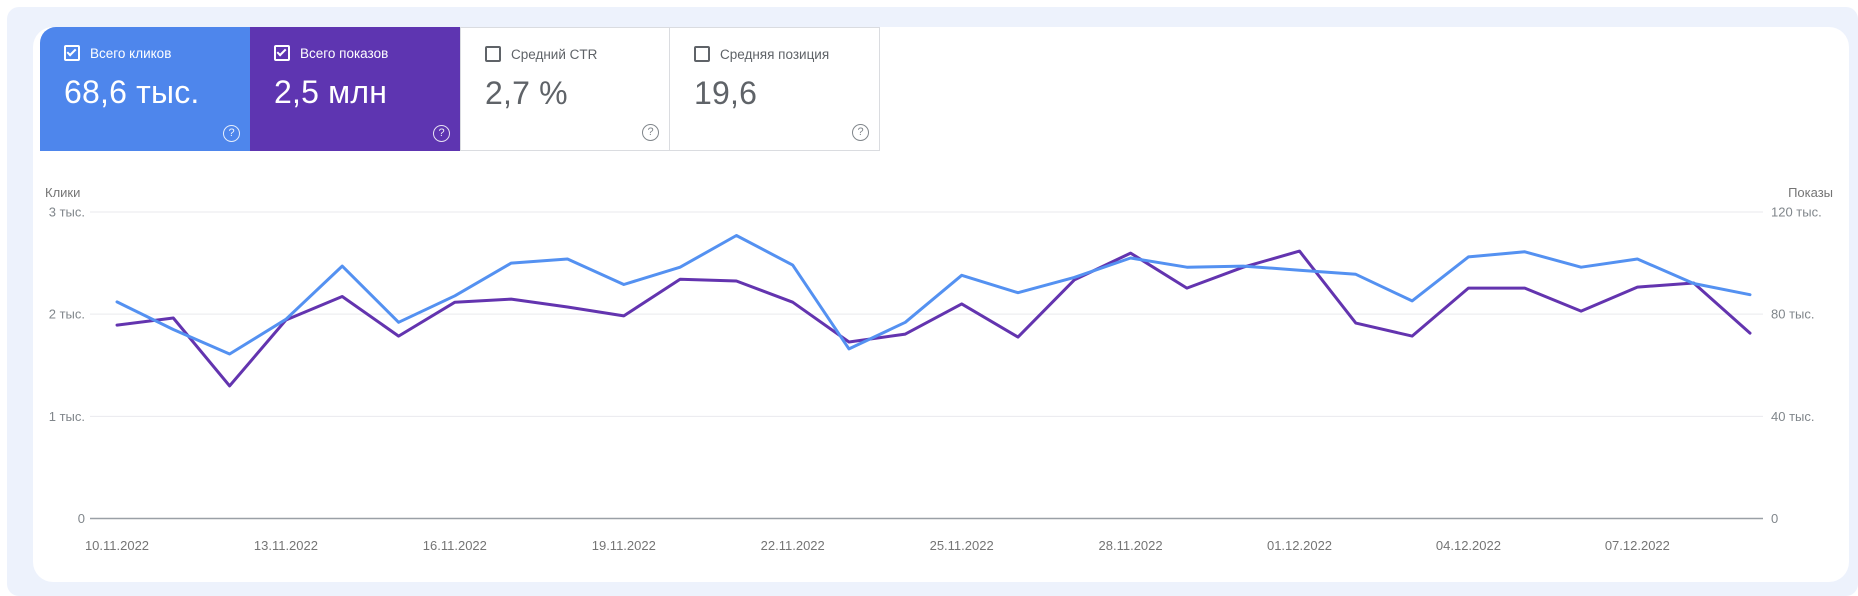 The height and width of the screenshot is (596, 1858). Describe the element at coordinates (1131, 545) in the screenshot. I see `x-axis-date-label: 28.11.2022` at that location.